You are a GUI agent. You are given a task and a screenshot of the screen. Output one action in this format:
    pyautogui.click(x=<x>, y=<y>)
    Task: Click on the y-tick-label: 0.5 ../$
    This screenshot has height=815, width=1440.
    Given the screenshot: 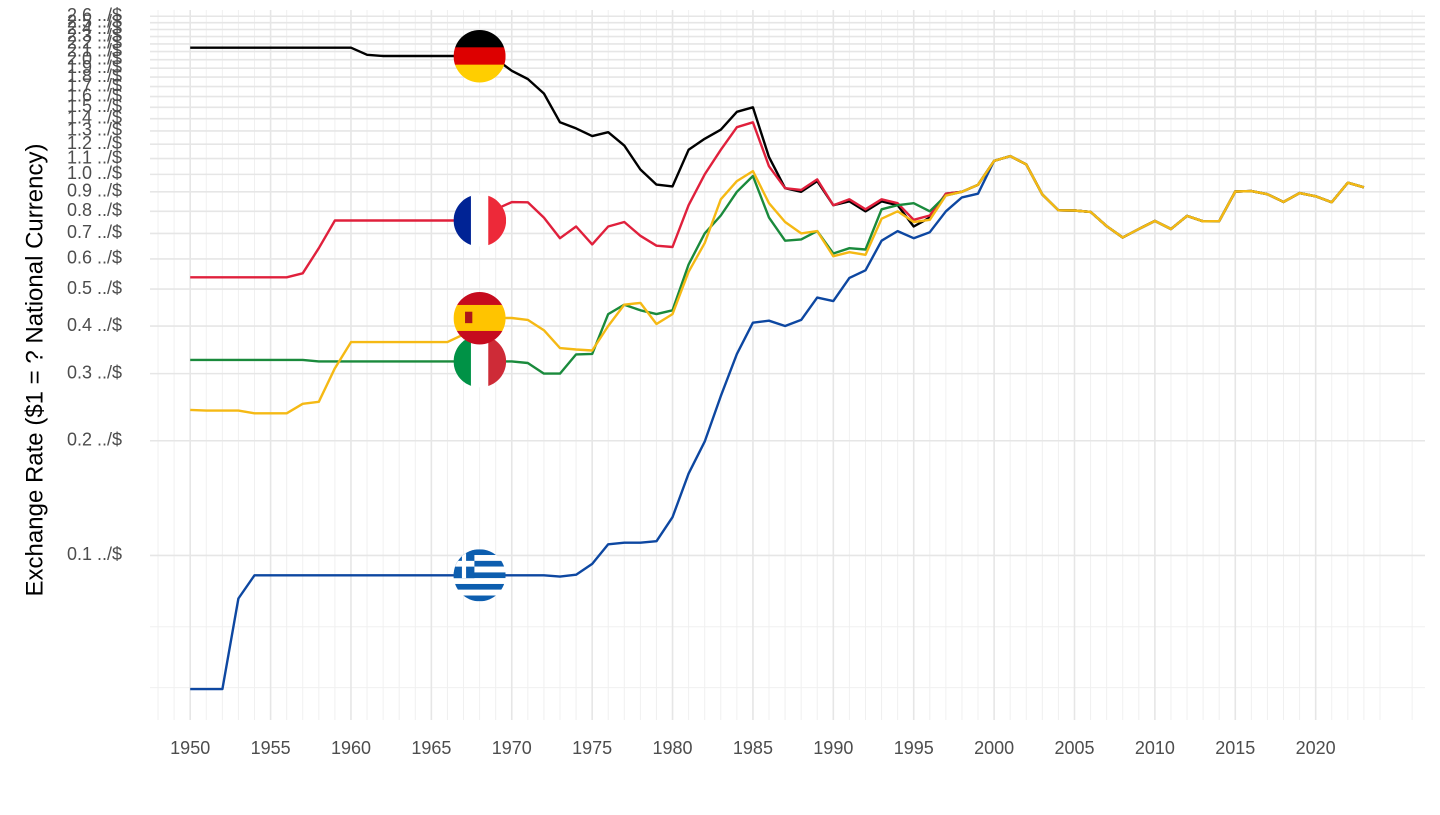 What is the action you would take?
    pyautogui.click(x=94, y=288)
    